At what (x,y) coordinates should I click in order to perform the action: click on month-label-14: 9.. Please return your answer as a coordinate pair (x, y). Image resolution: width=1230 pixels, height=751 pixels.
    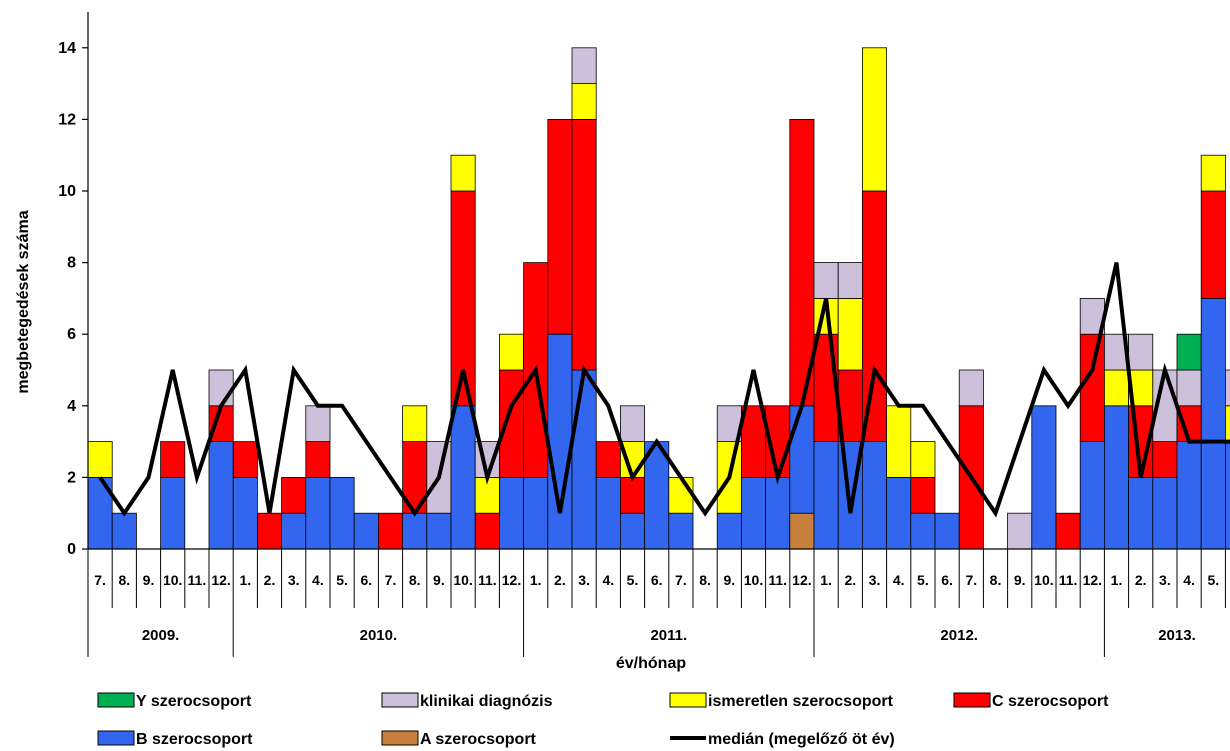
    Looking at the image, I should click on (439, 580).